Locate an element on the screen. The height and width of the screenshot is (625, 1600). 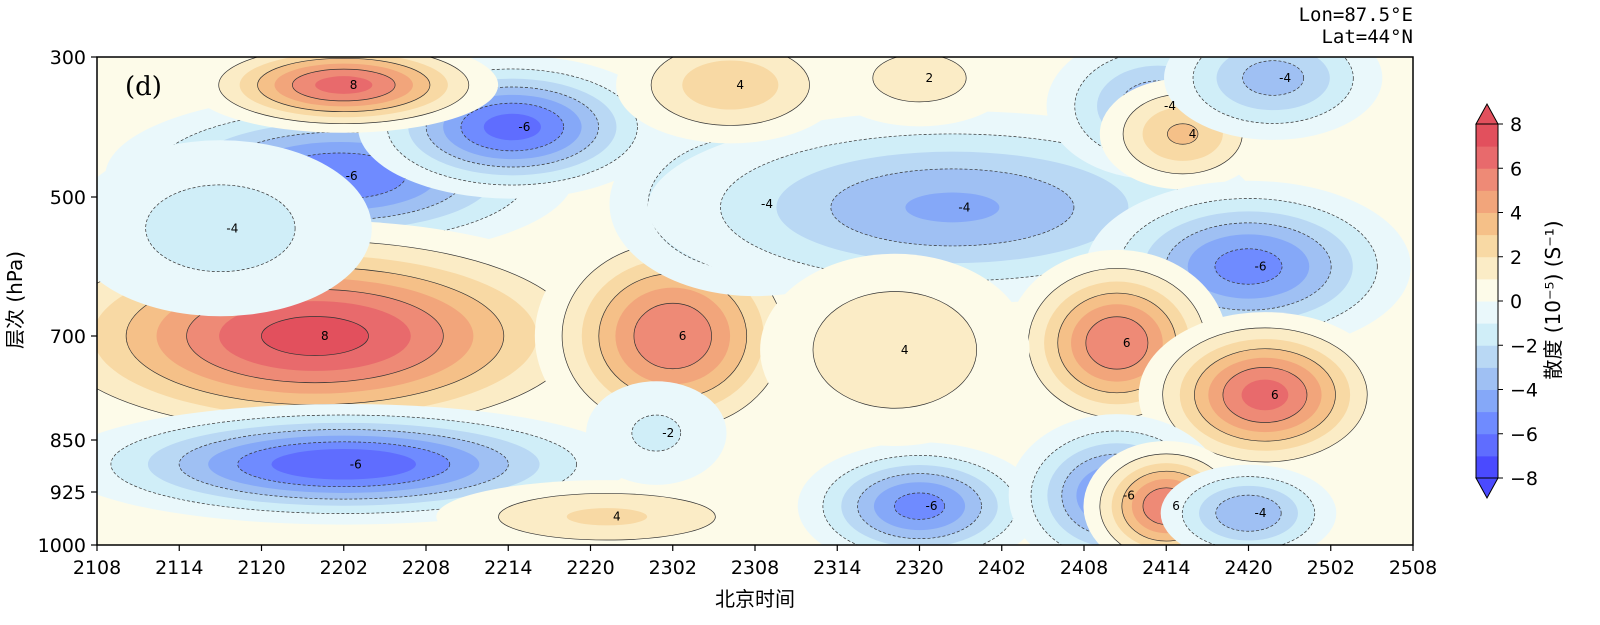
contour-label: -2 is located at coordinates (668, 433).